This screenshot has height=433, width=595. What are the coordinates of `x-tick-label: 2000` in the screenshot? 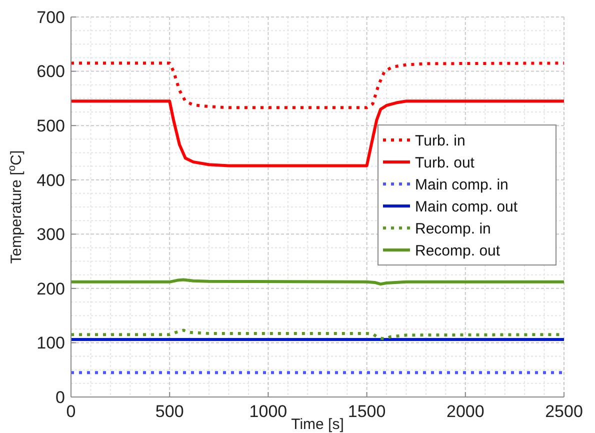 It's located at (465, 411).